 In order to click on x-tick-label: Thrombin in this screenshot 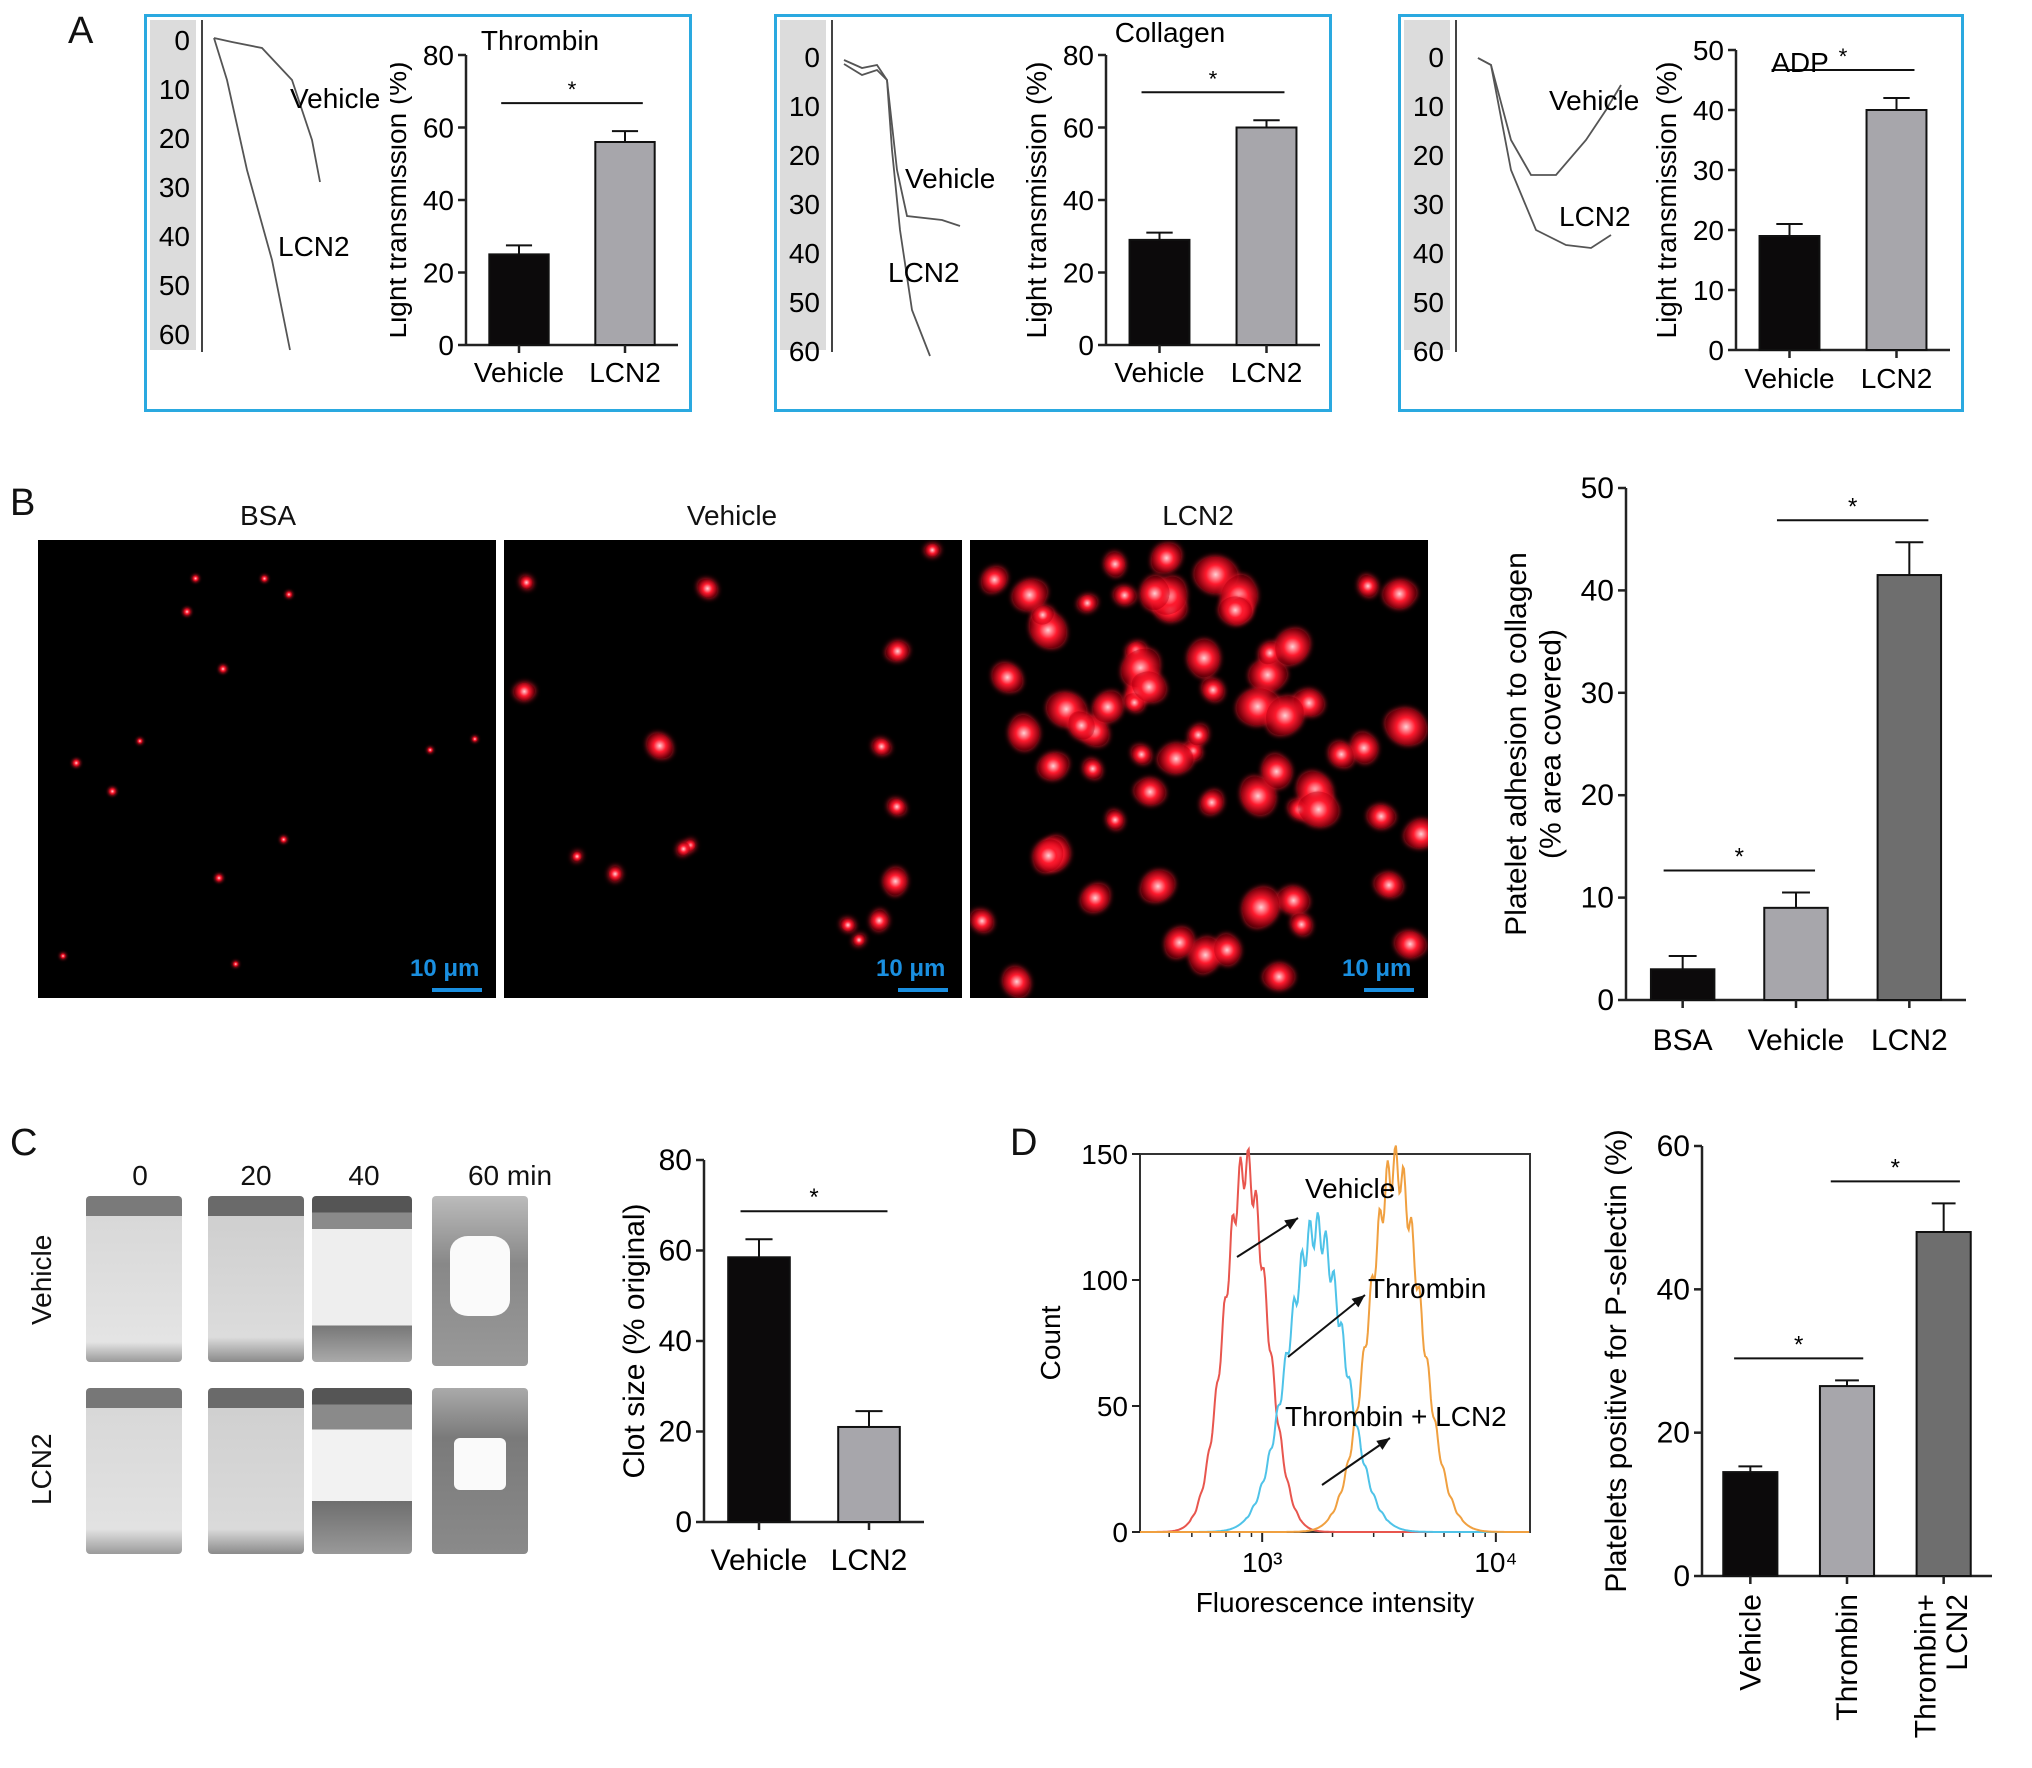, I will do `click(1847, 1657)`.